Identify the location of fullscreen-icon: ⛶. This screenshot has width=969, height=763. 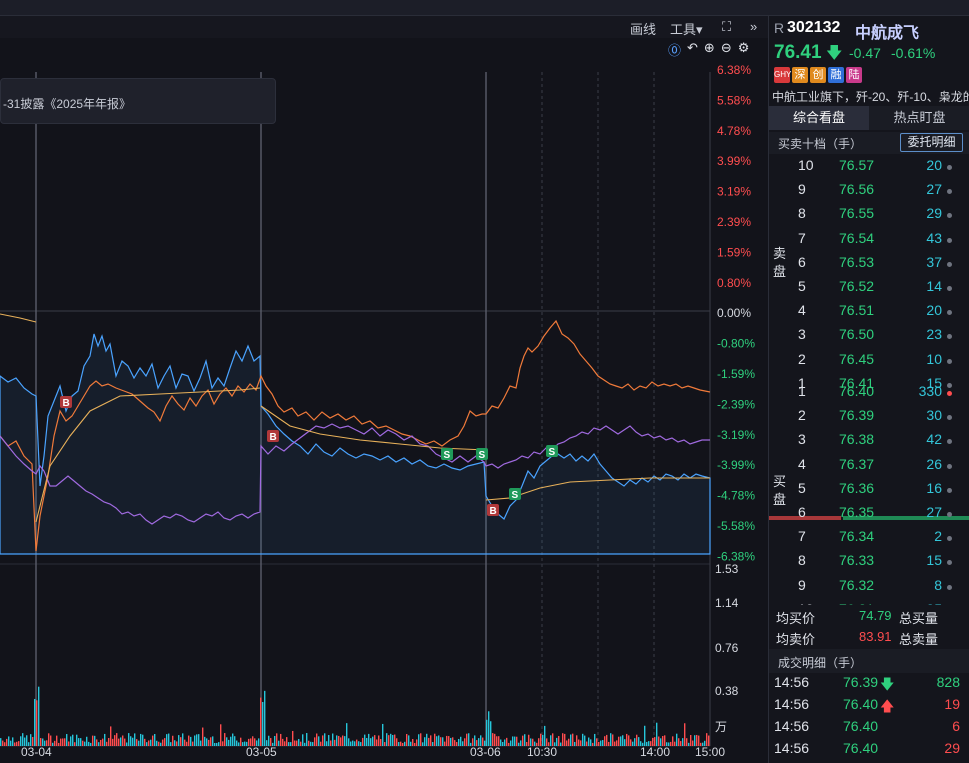
(727, 26).